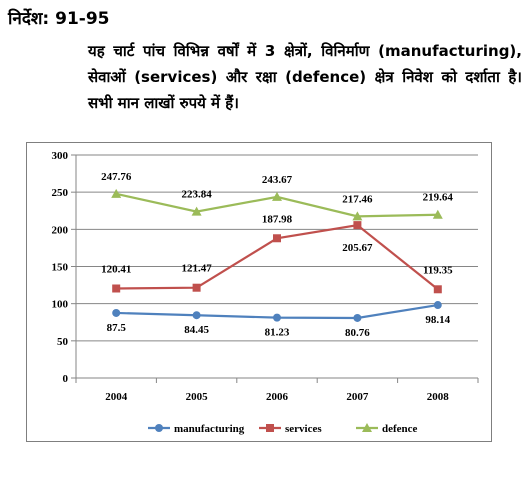 This screenshot has height=479, width=529. I want to click on point-defence-2005, so click(196, 211).